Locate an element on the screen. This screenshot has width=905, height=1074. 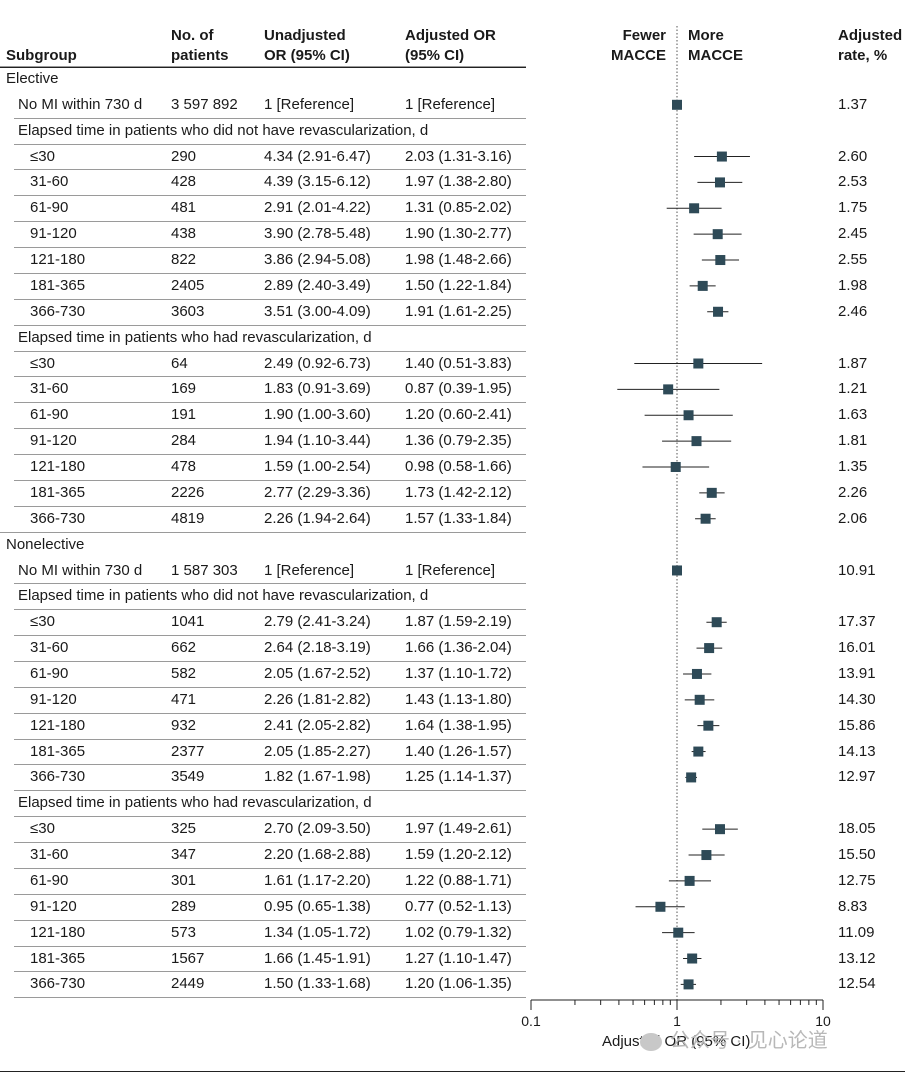
row-patients: 2449 is located at coordinates (188, 984).